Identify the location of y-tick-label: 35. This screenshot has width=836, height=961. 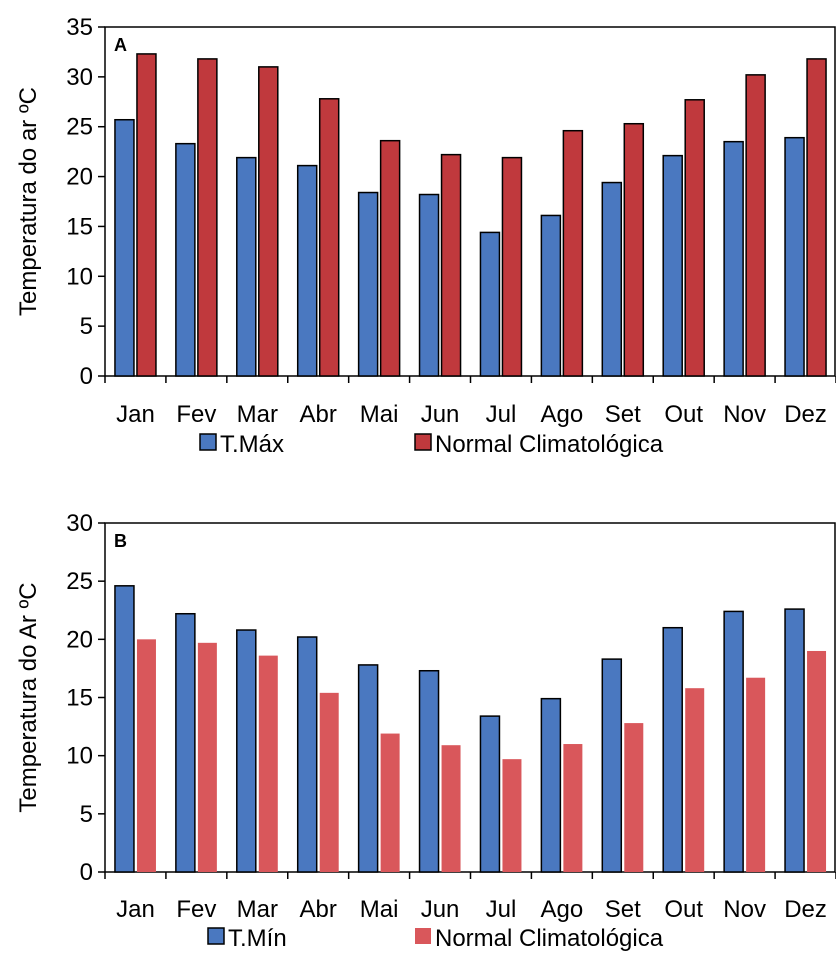
(79, 27).